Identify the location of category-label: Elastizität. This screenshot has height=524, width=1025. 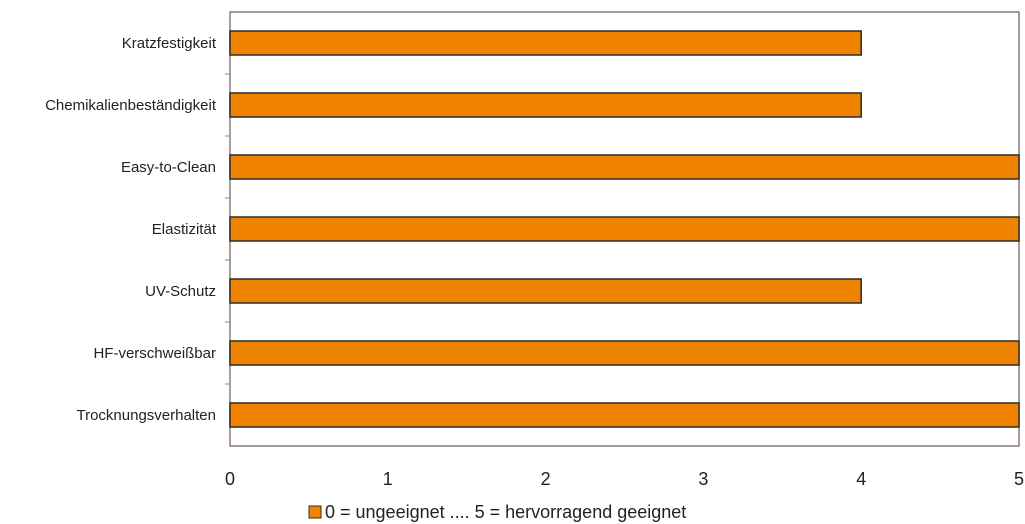
(184, 229).